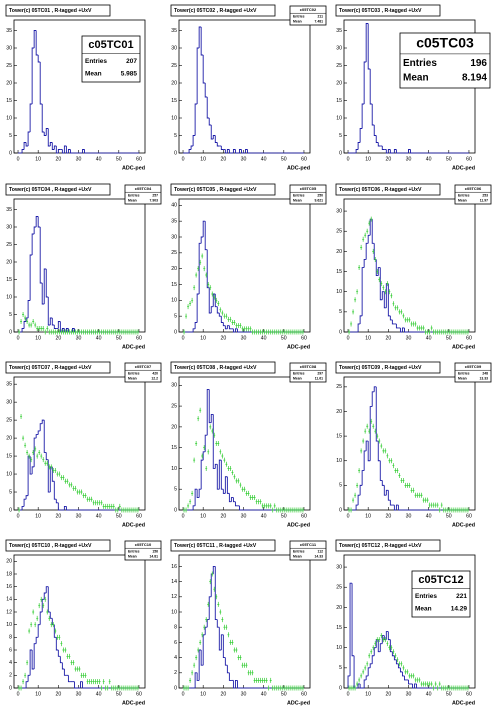 This screenshot has height=710, width=496. Describe the element at coordinates (304, 159) in the screenshot. I see `x-tick-label: 60` at that location.